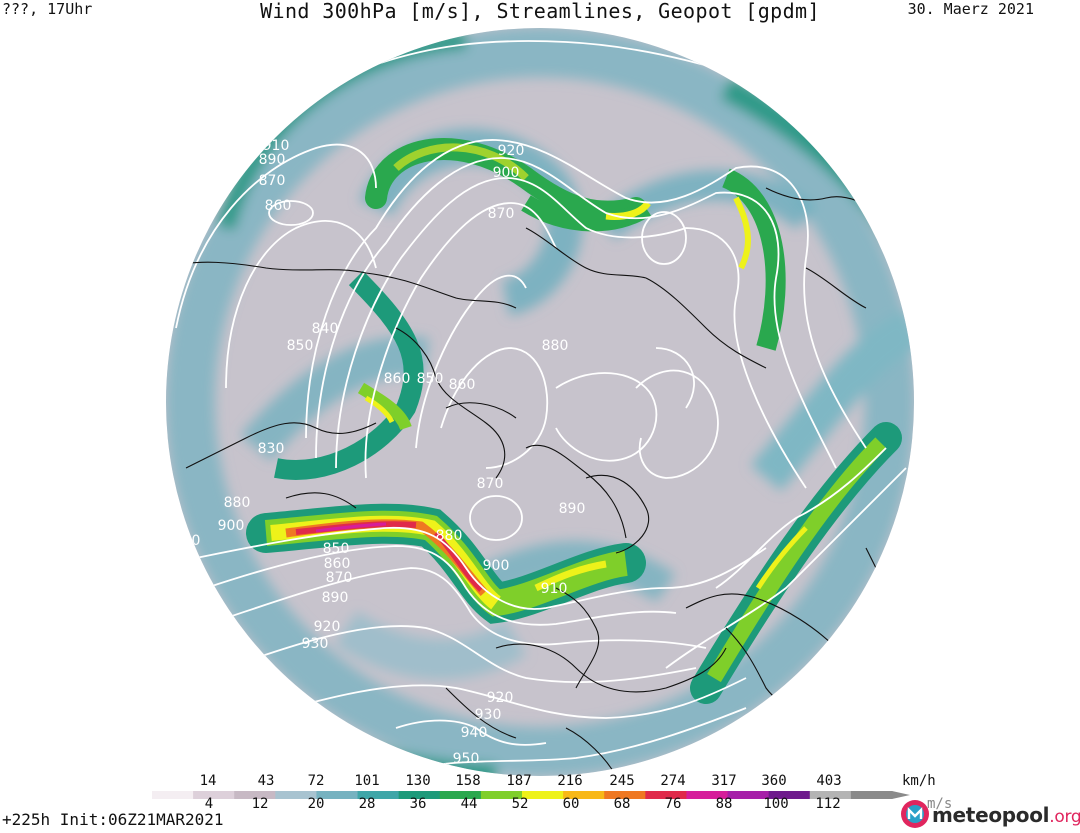  I want to click on init-time-label: +225h Init:06Z21MAR2021, so click(113, 819).